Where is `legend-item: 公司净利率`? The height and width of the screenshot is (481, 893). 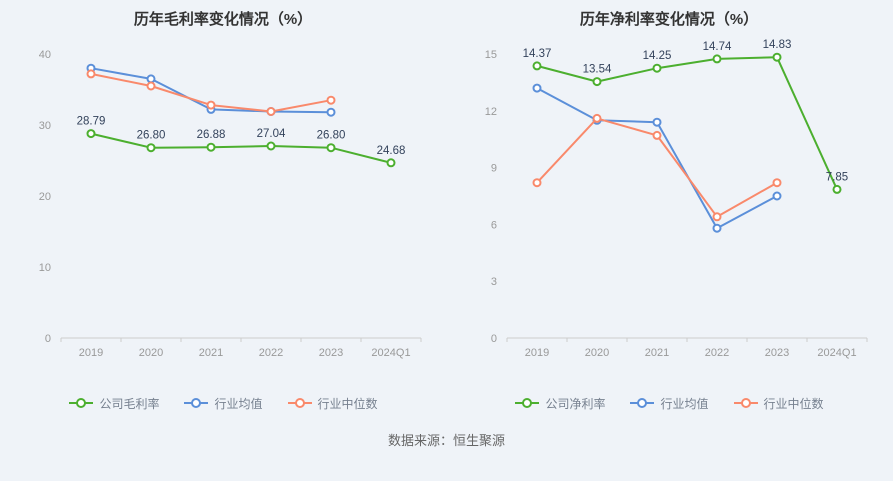 legend-item: 公司净利率 is located at coordinates (559, 403).